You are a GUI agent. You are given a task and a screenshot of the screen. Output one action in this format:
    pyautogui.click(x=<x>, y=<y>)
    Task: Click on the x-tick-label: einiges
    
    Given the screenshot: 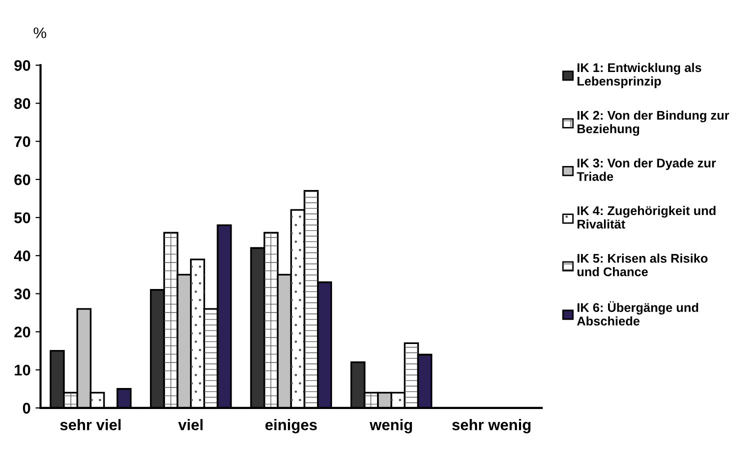 What is the action you would take?
    pyautogui.click(x=291, y=426)
    